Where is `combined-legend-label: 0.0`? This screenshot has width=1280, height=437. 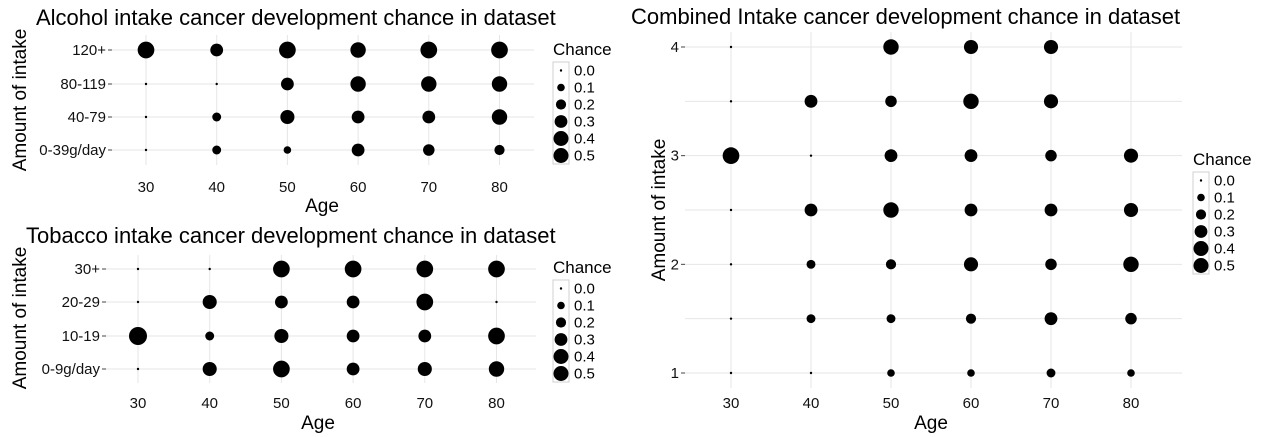 combined-legend-label: 0.0 is located at coordinates (1224, 181).